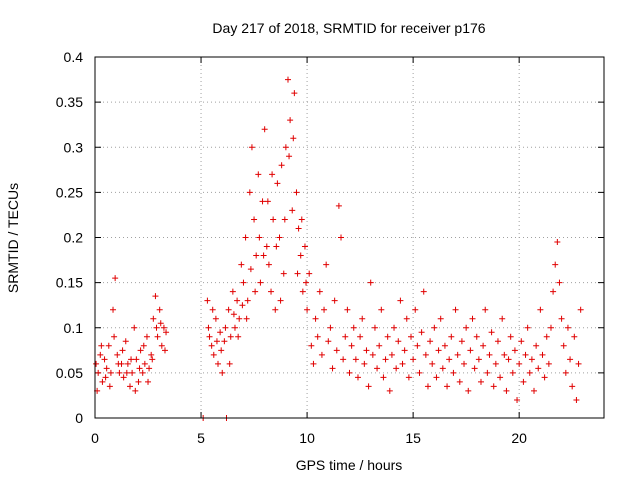 The image size is (640, 480). I want to click on x-tick-label: 0, so click(95, 438).